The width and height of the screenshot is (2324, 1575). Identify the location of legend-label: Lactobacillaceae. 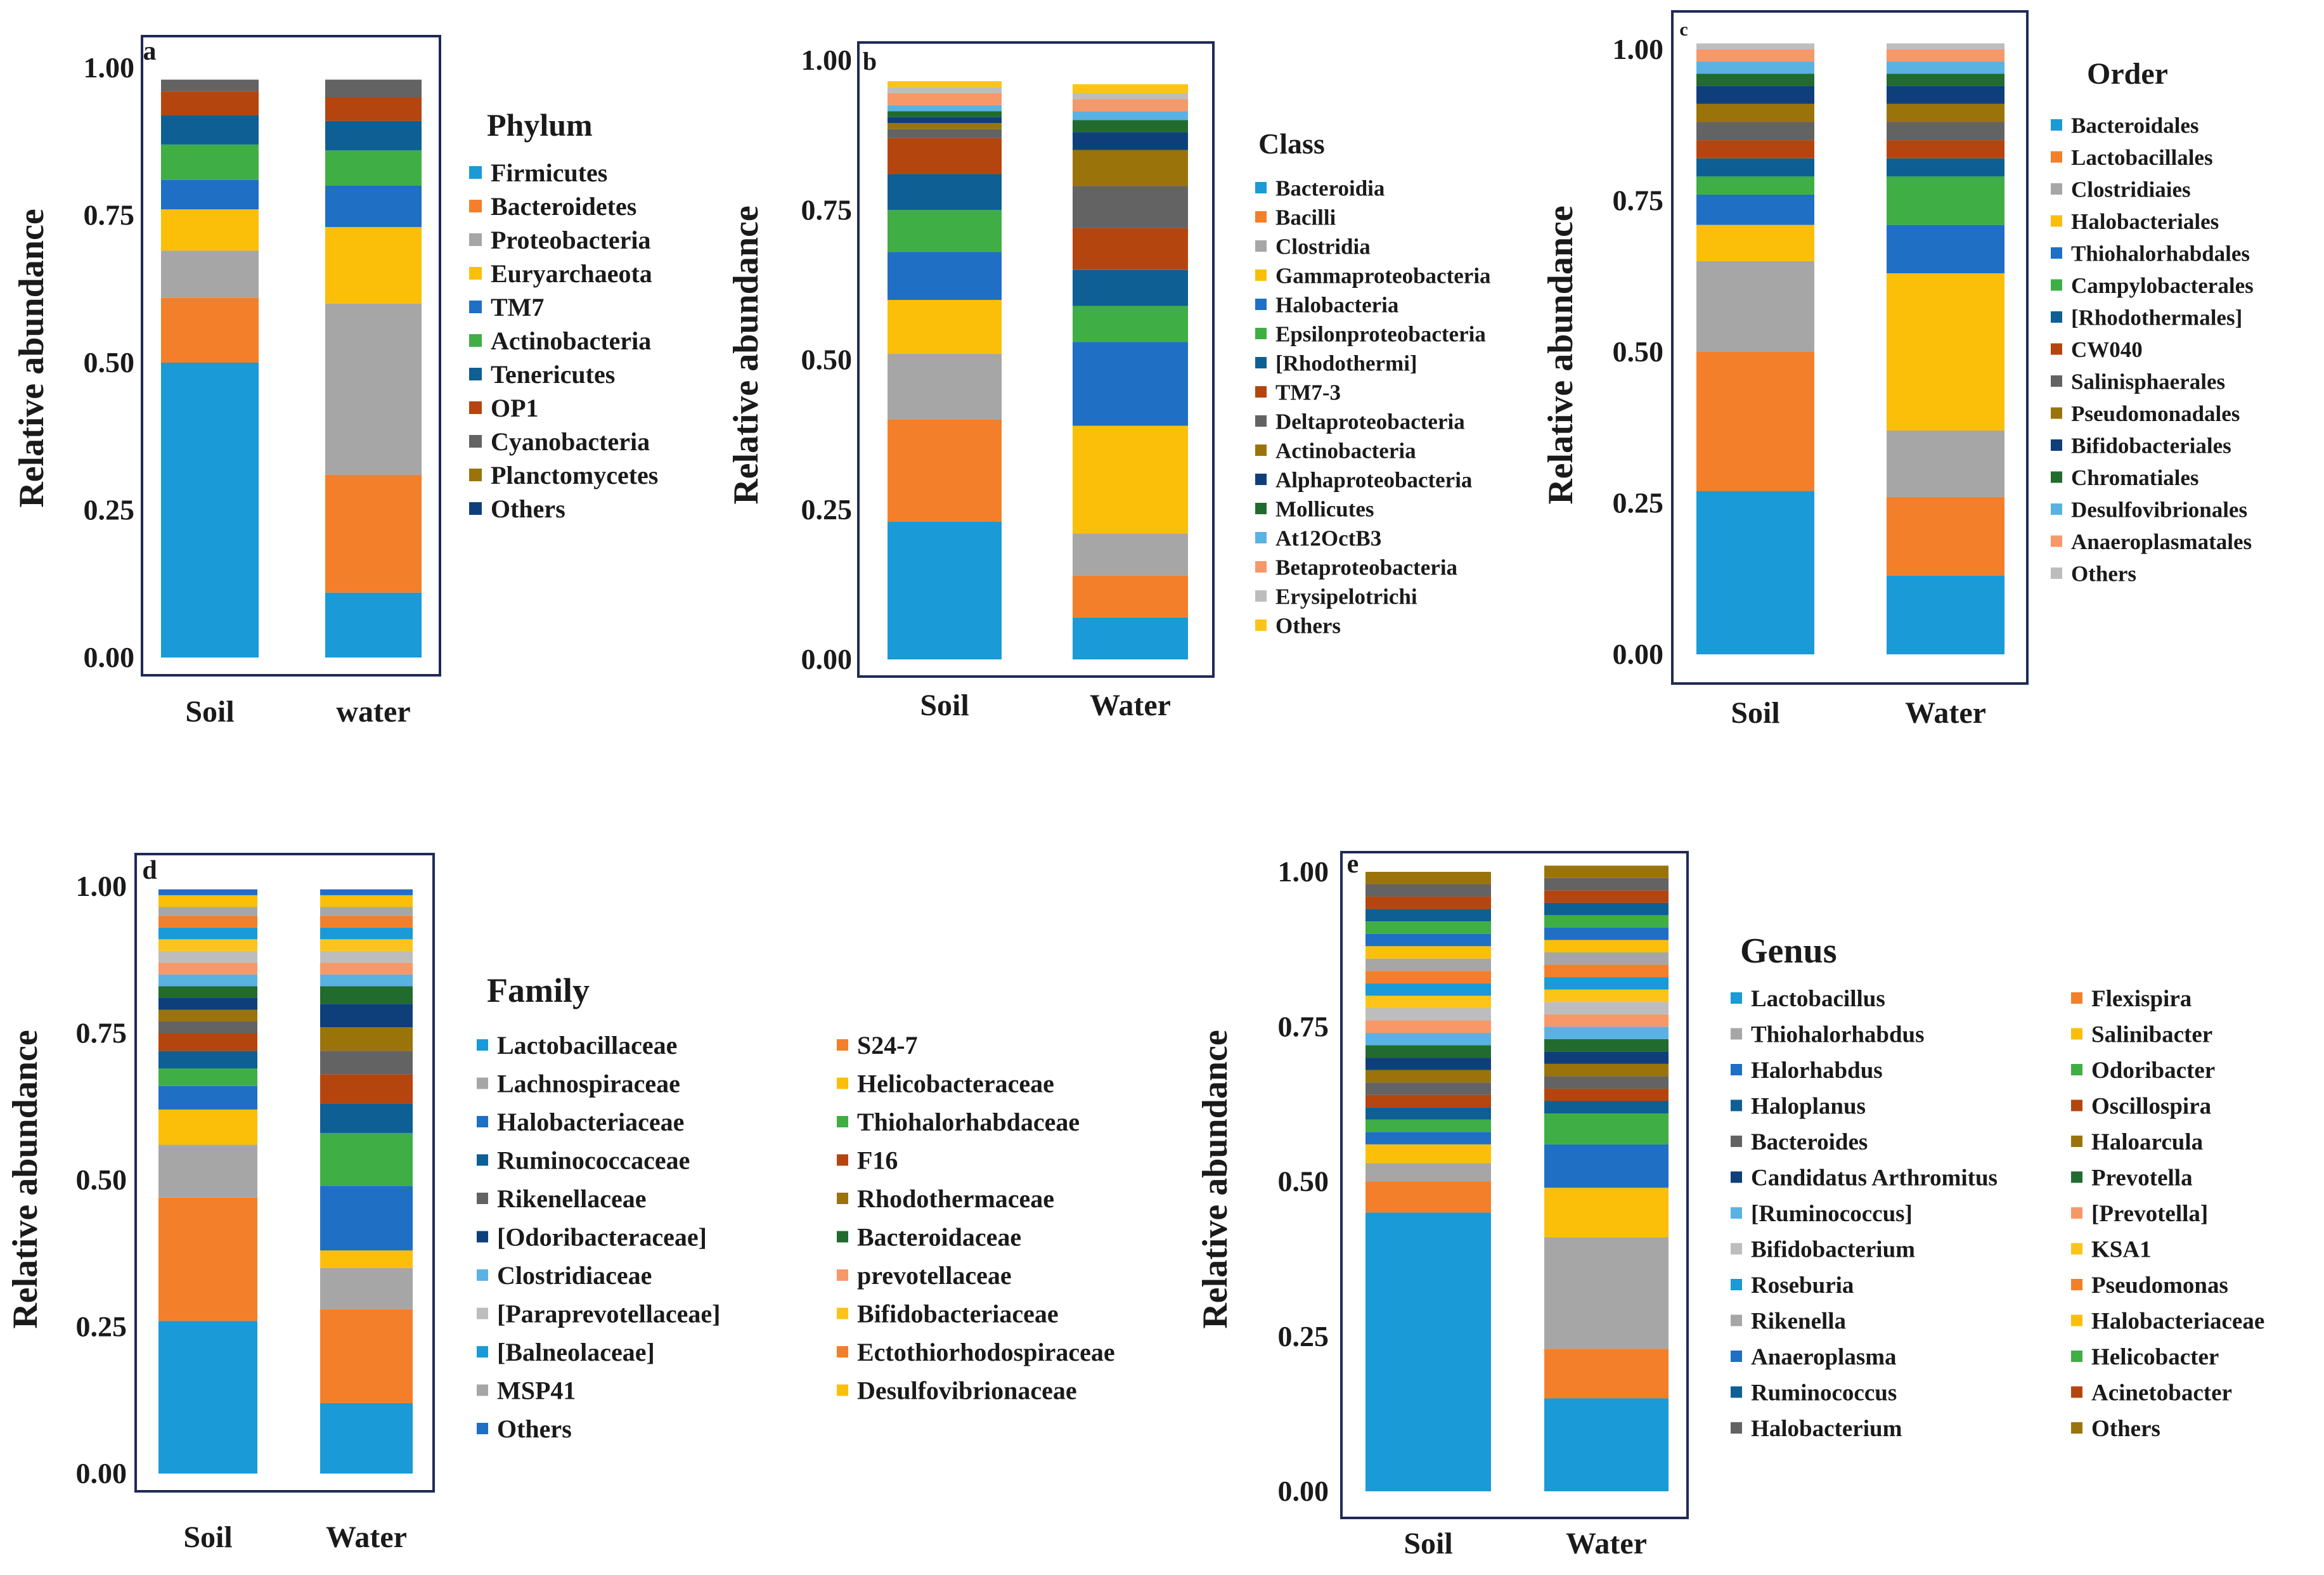
(587, 1045).